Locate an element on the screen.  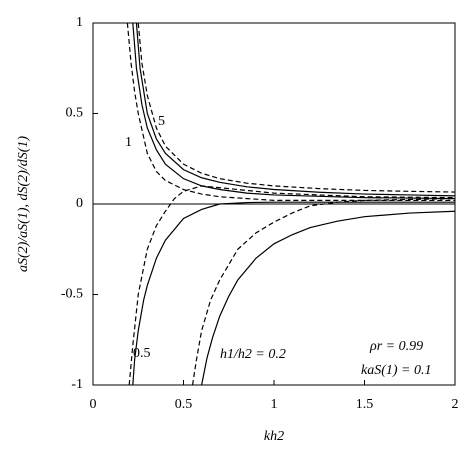
x-tick-label: 2 is located at coordinates (455, 404).